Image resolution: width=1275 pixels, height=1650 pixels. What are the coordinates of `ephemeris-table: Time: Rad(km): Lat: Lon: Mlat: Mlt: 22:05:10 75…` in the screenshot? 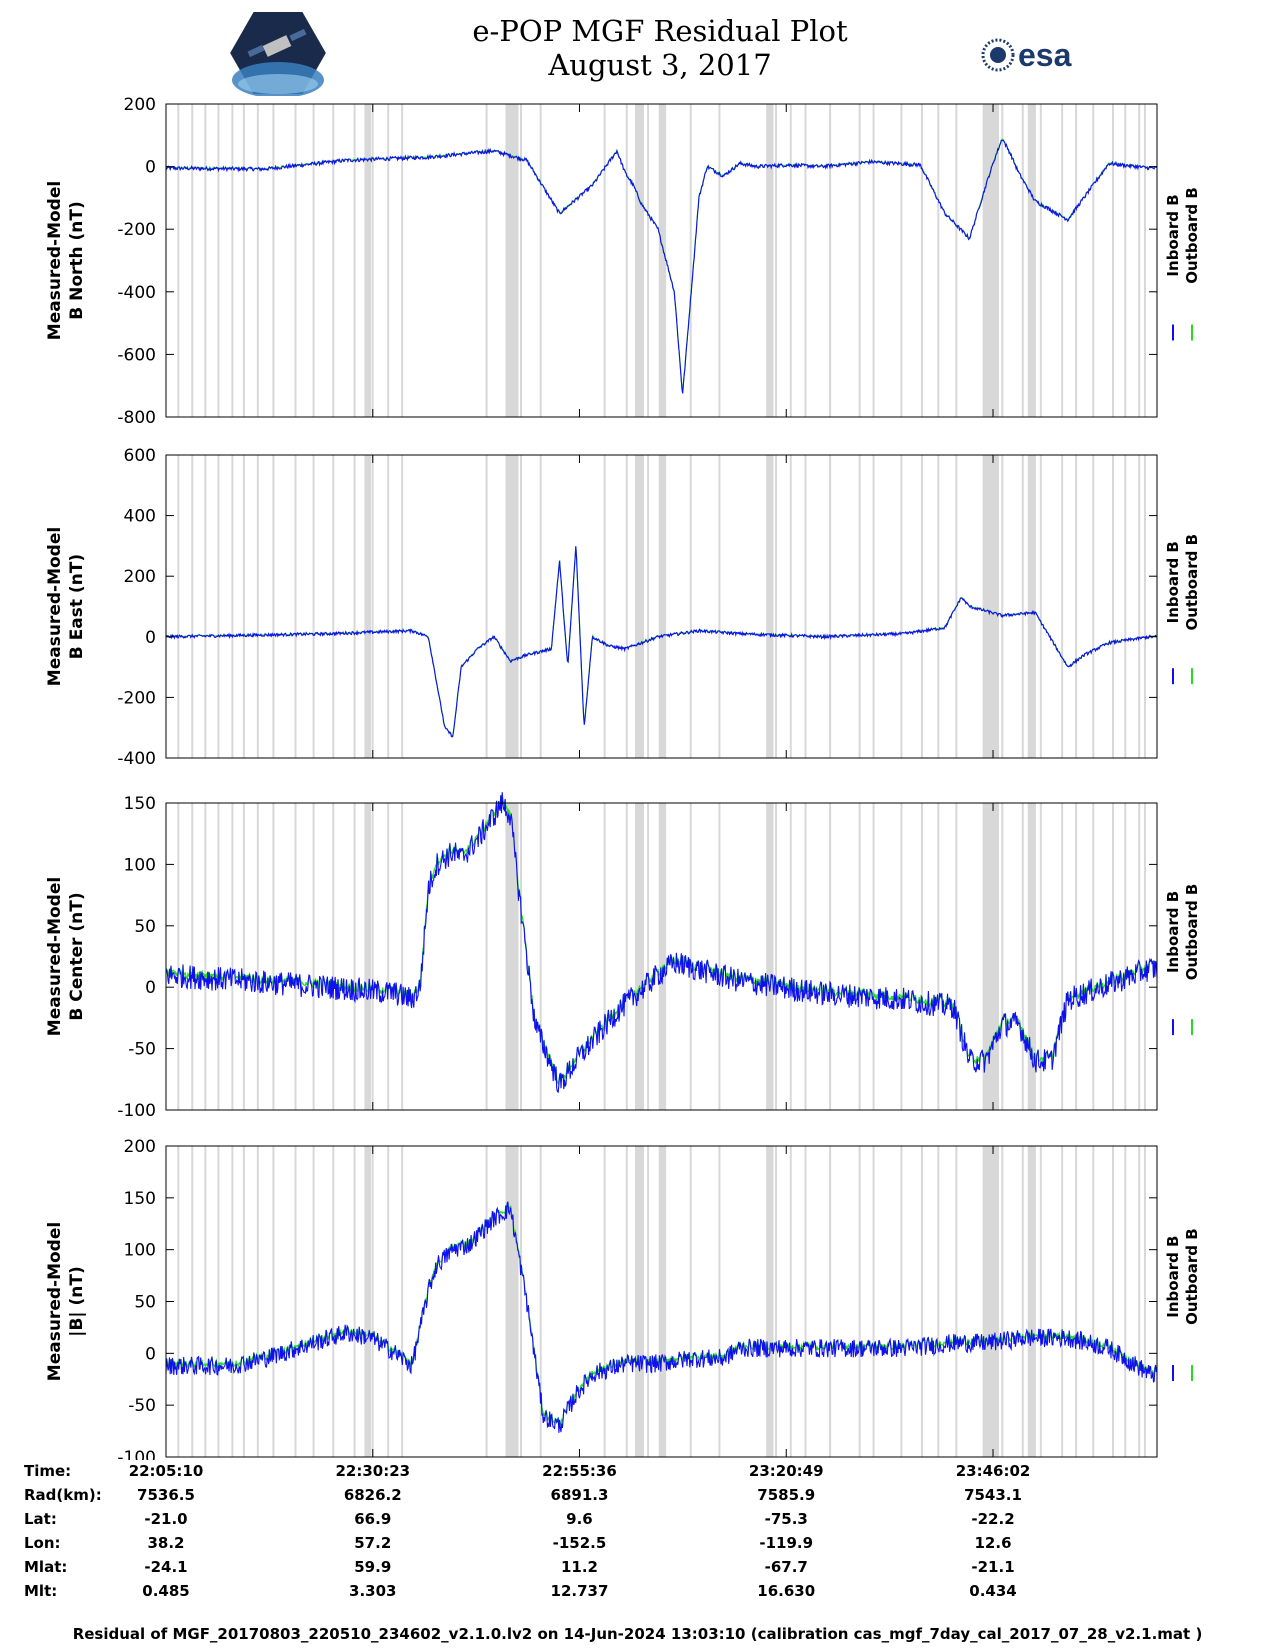 It's located at (637, 1537).